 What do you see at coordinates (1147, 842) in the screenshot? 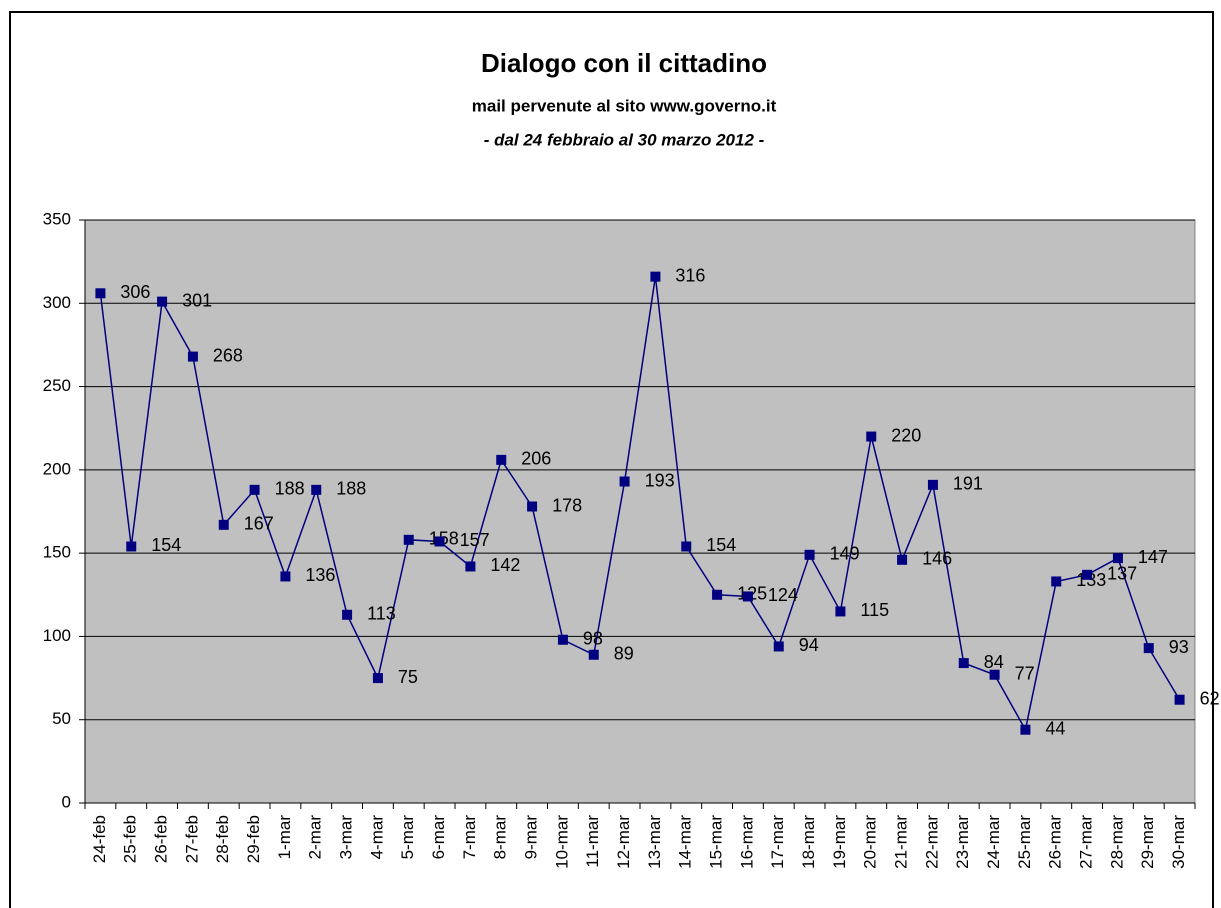
I see `x-tick-label: 29-mar` at bounding box center [1147, 842].